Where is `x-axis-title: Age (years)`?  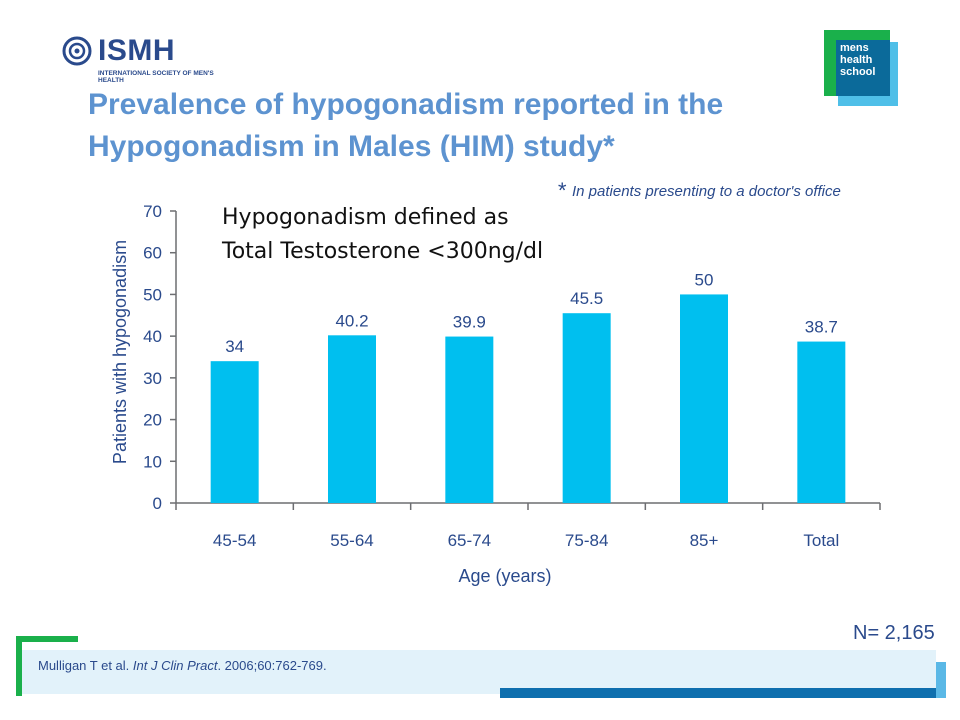
x-axis-title: Age (years) is located at coordinates (504, 576).